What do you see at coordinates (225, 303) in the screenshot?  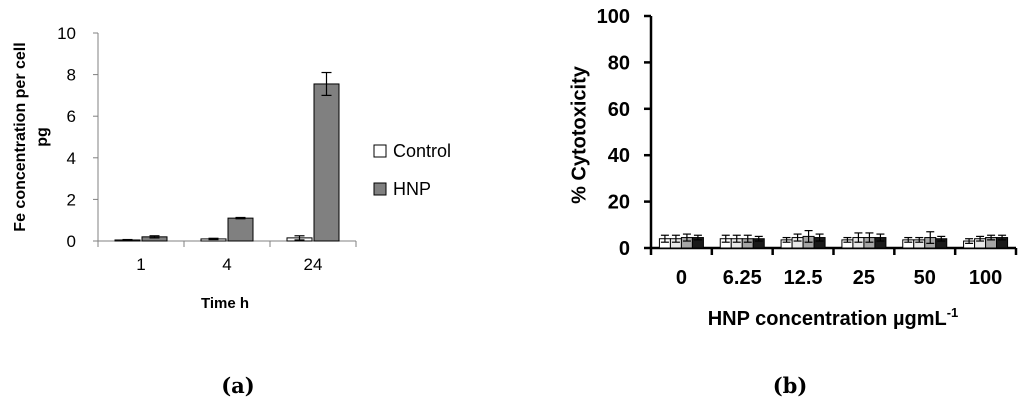 I see `x-axis-title: Time h` at bounding box center [225, 303].